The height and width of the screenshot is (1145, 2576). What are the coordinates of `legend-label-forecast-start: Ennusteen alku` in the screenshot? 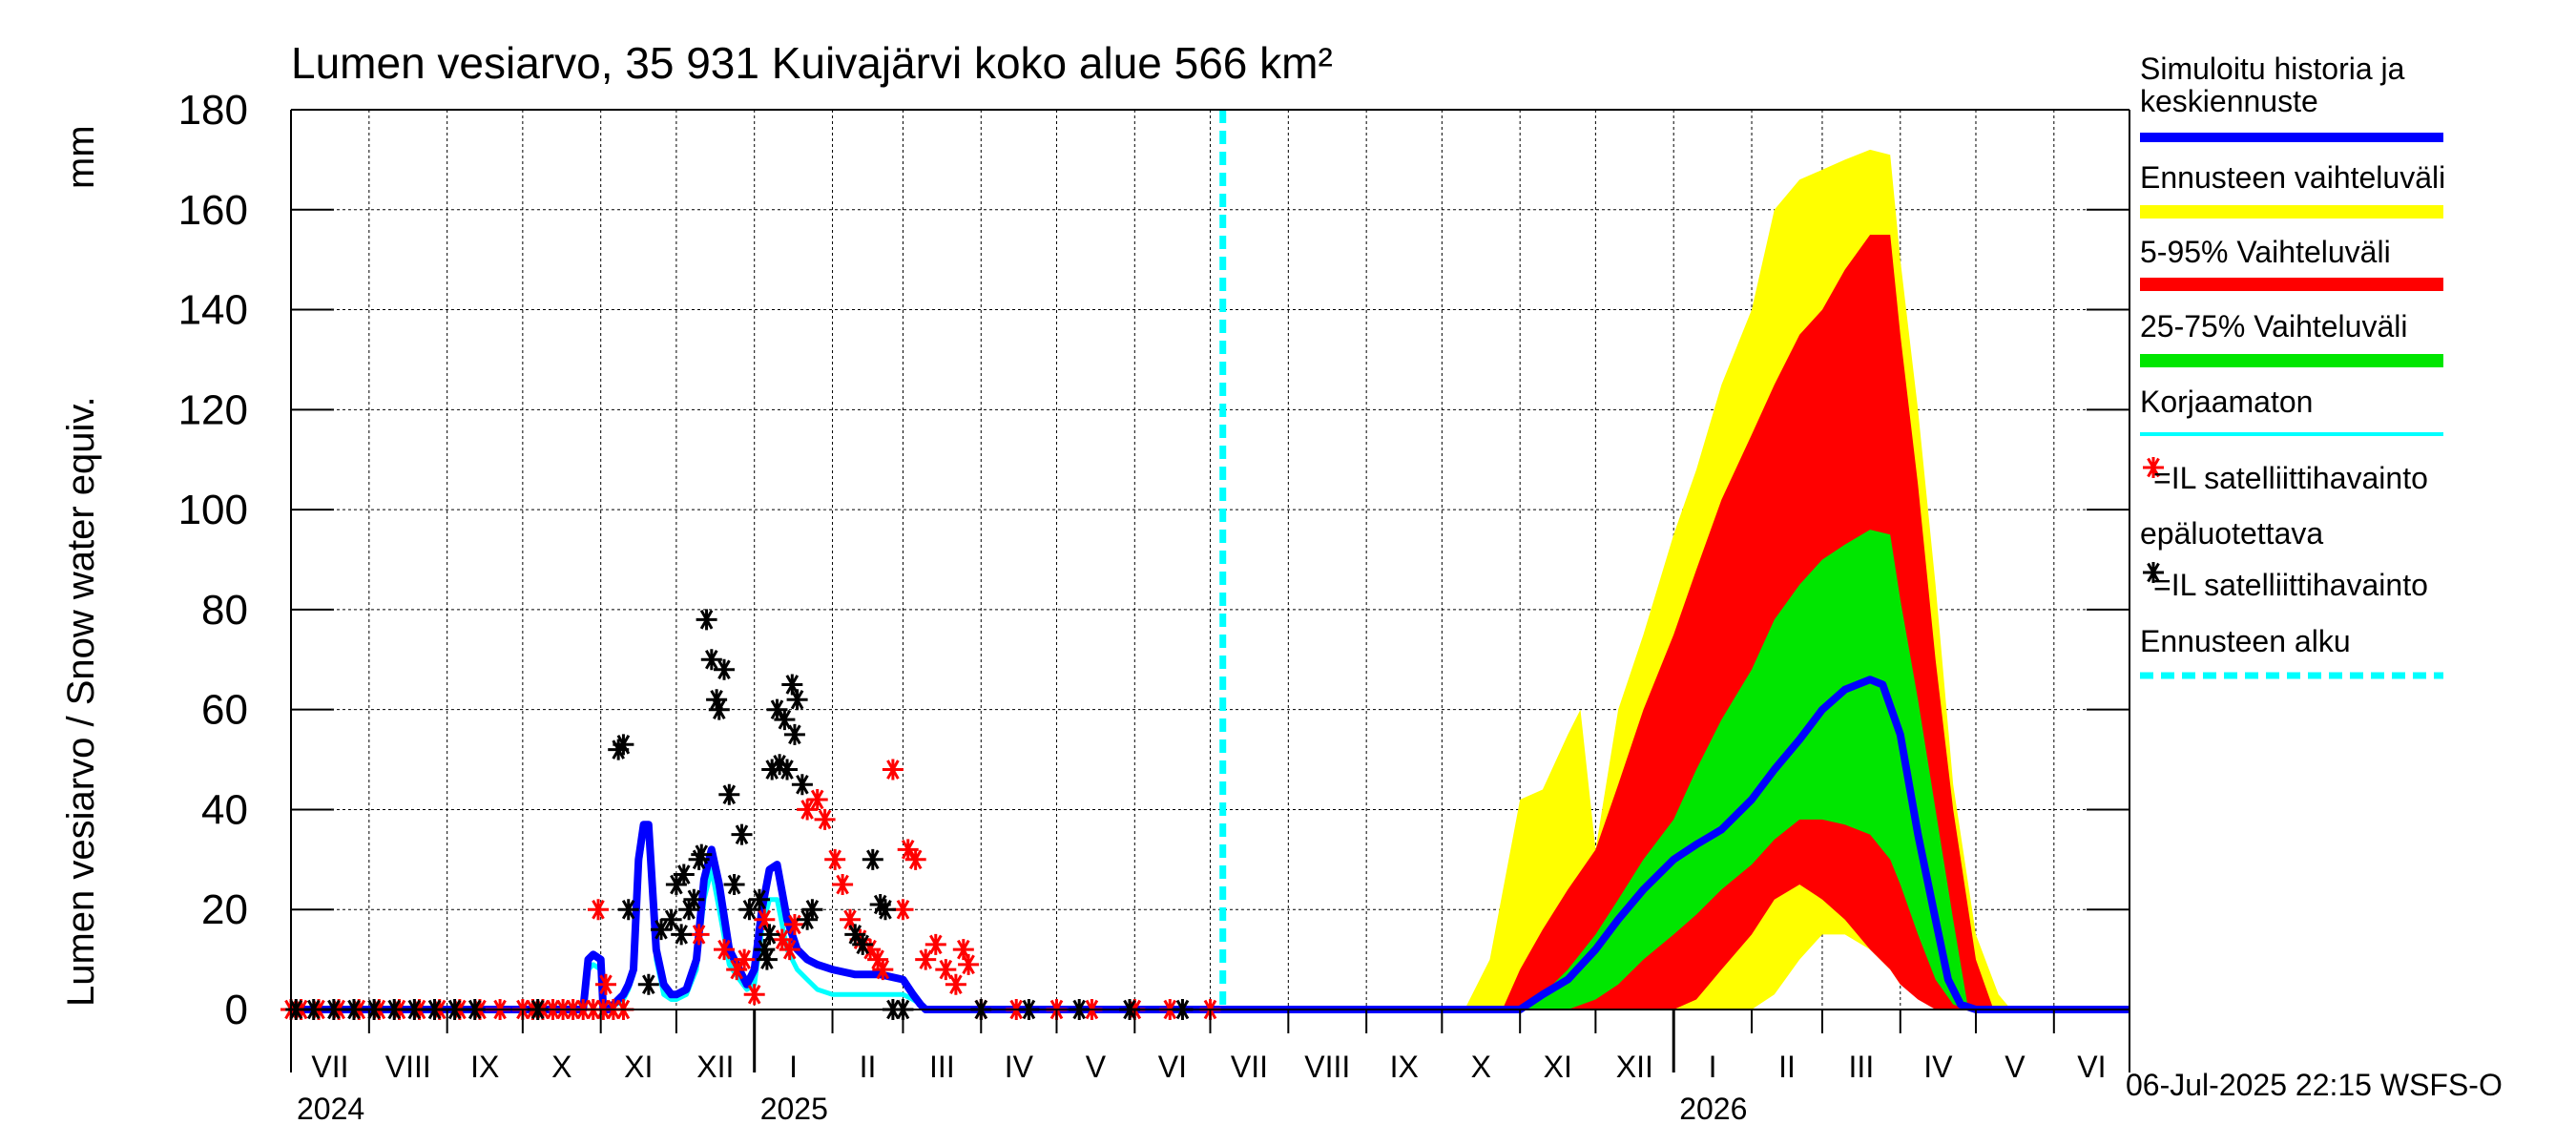 It's located at (2245, 641).